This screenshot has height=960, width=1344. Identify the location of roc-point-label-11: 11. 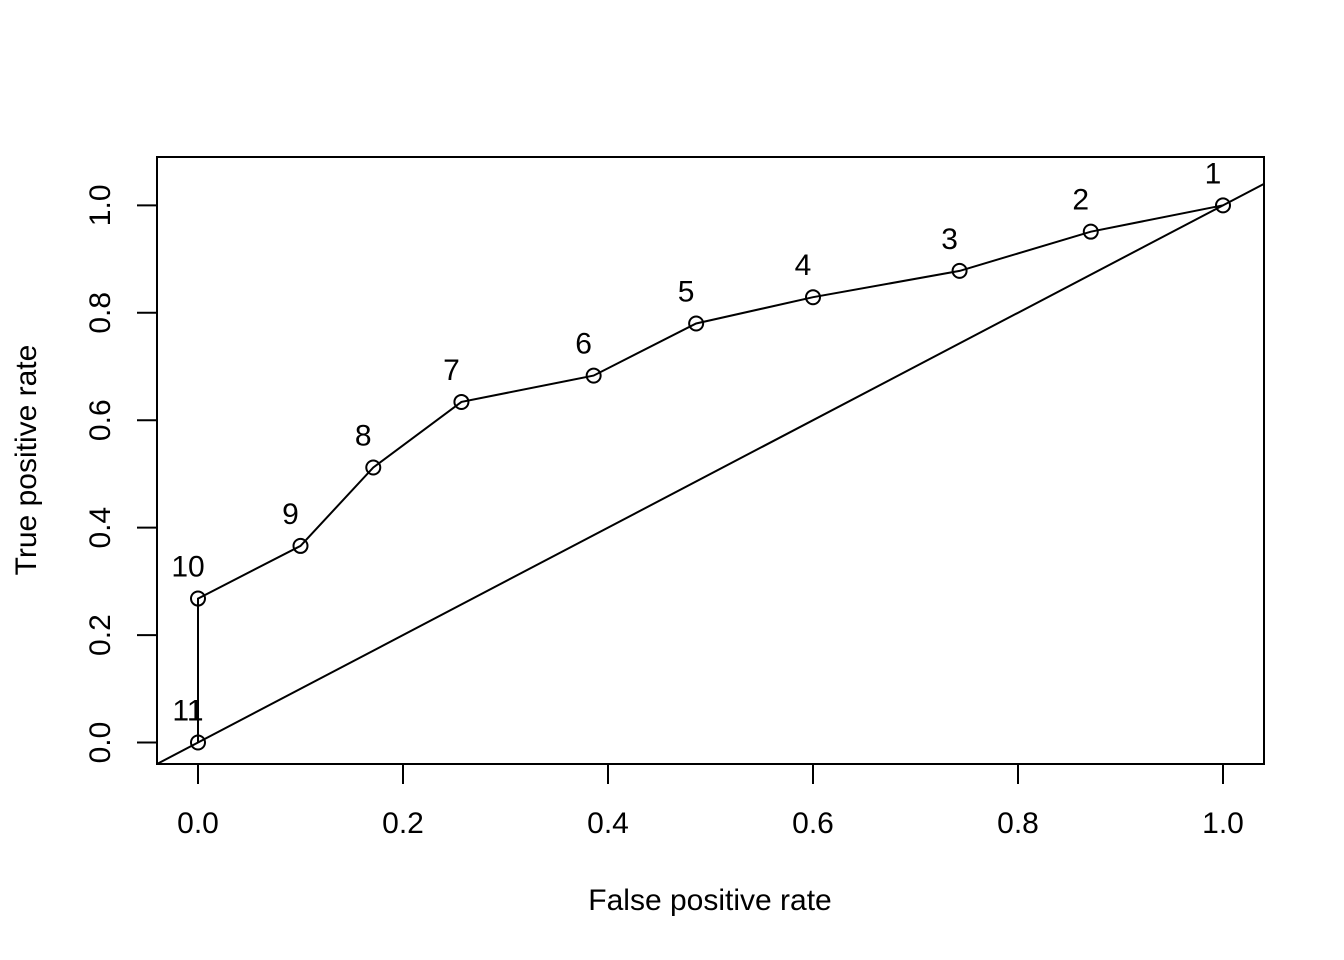
(187, 711).